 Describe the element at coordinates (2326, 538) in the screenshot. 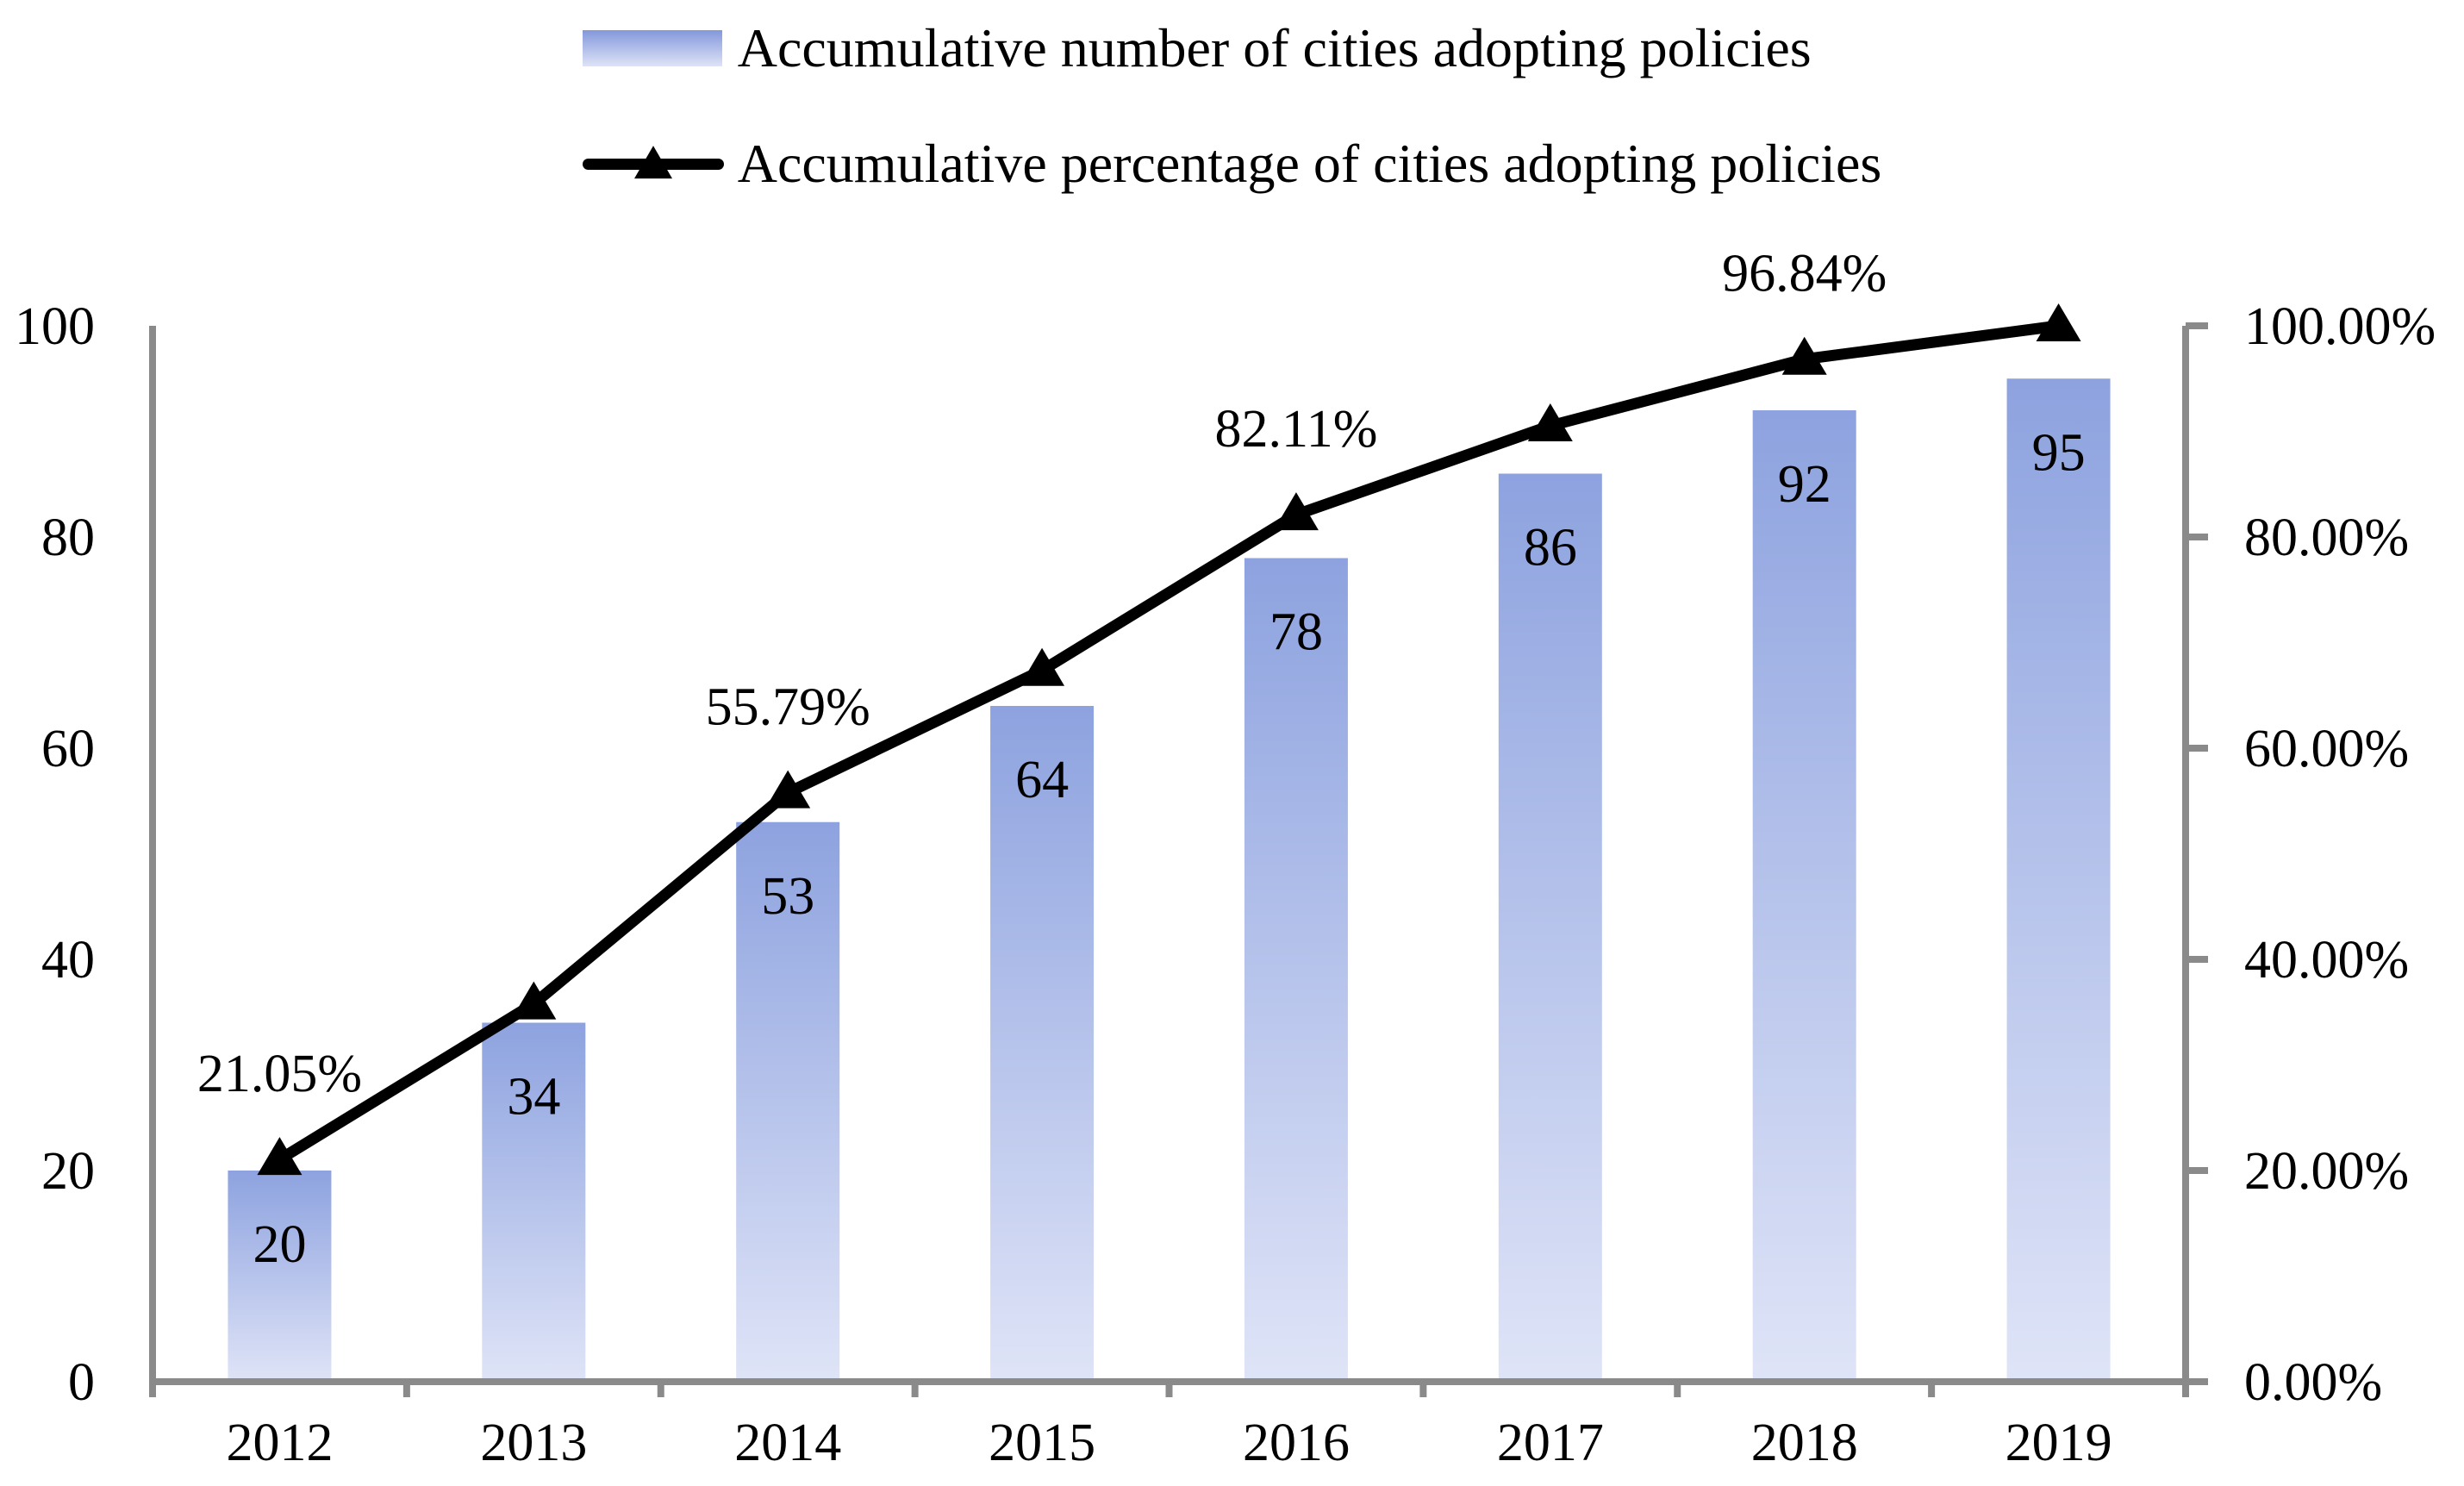

I see `right-axis-tick-label: 80.00%` at that location.